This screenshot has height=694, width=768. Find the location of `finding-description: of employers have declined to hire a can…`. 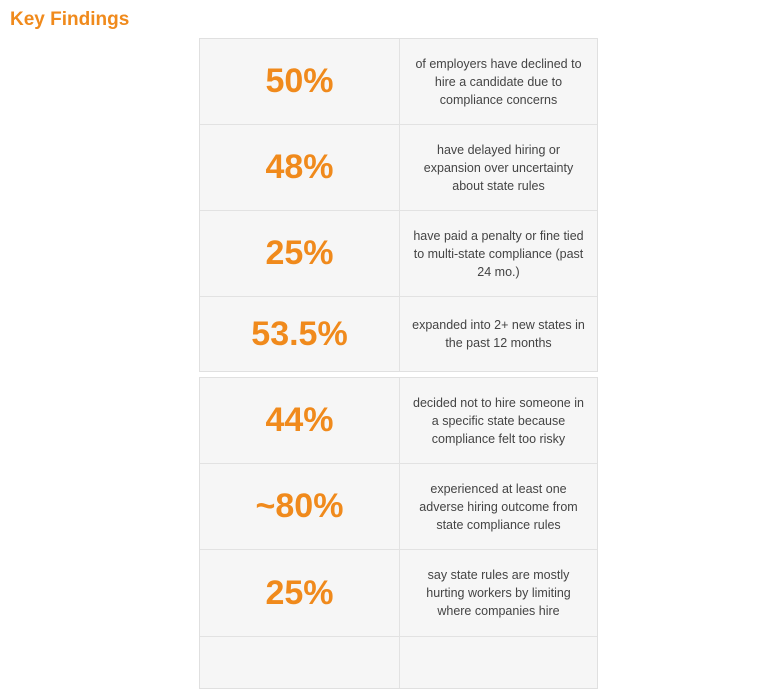

finding-description: of employers have declined to hire a can… is located at coordinates (498, 81).